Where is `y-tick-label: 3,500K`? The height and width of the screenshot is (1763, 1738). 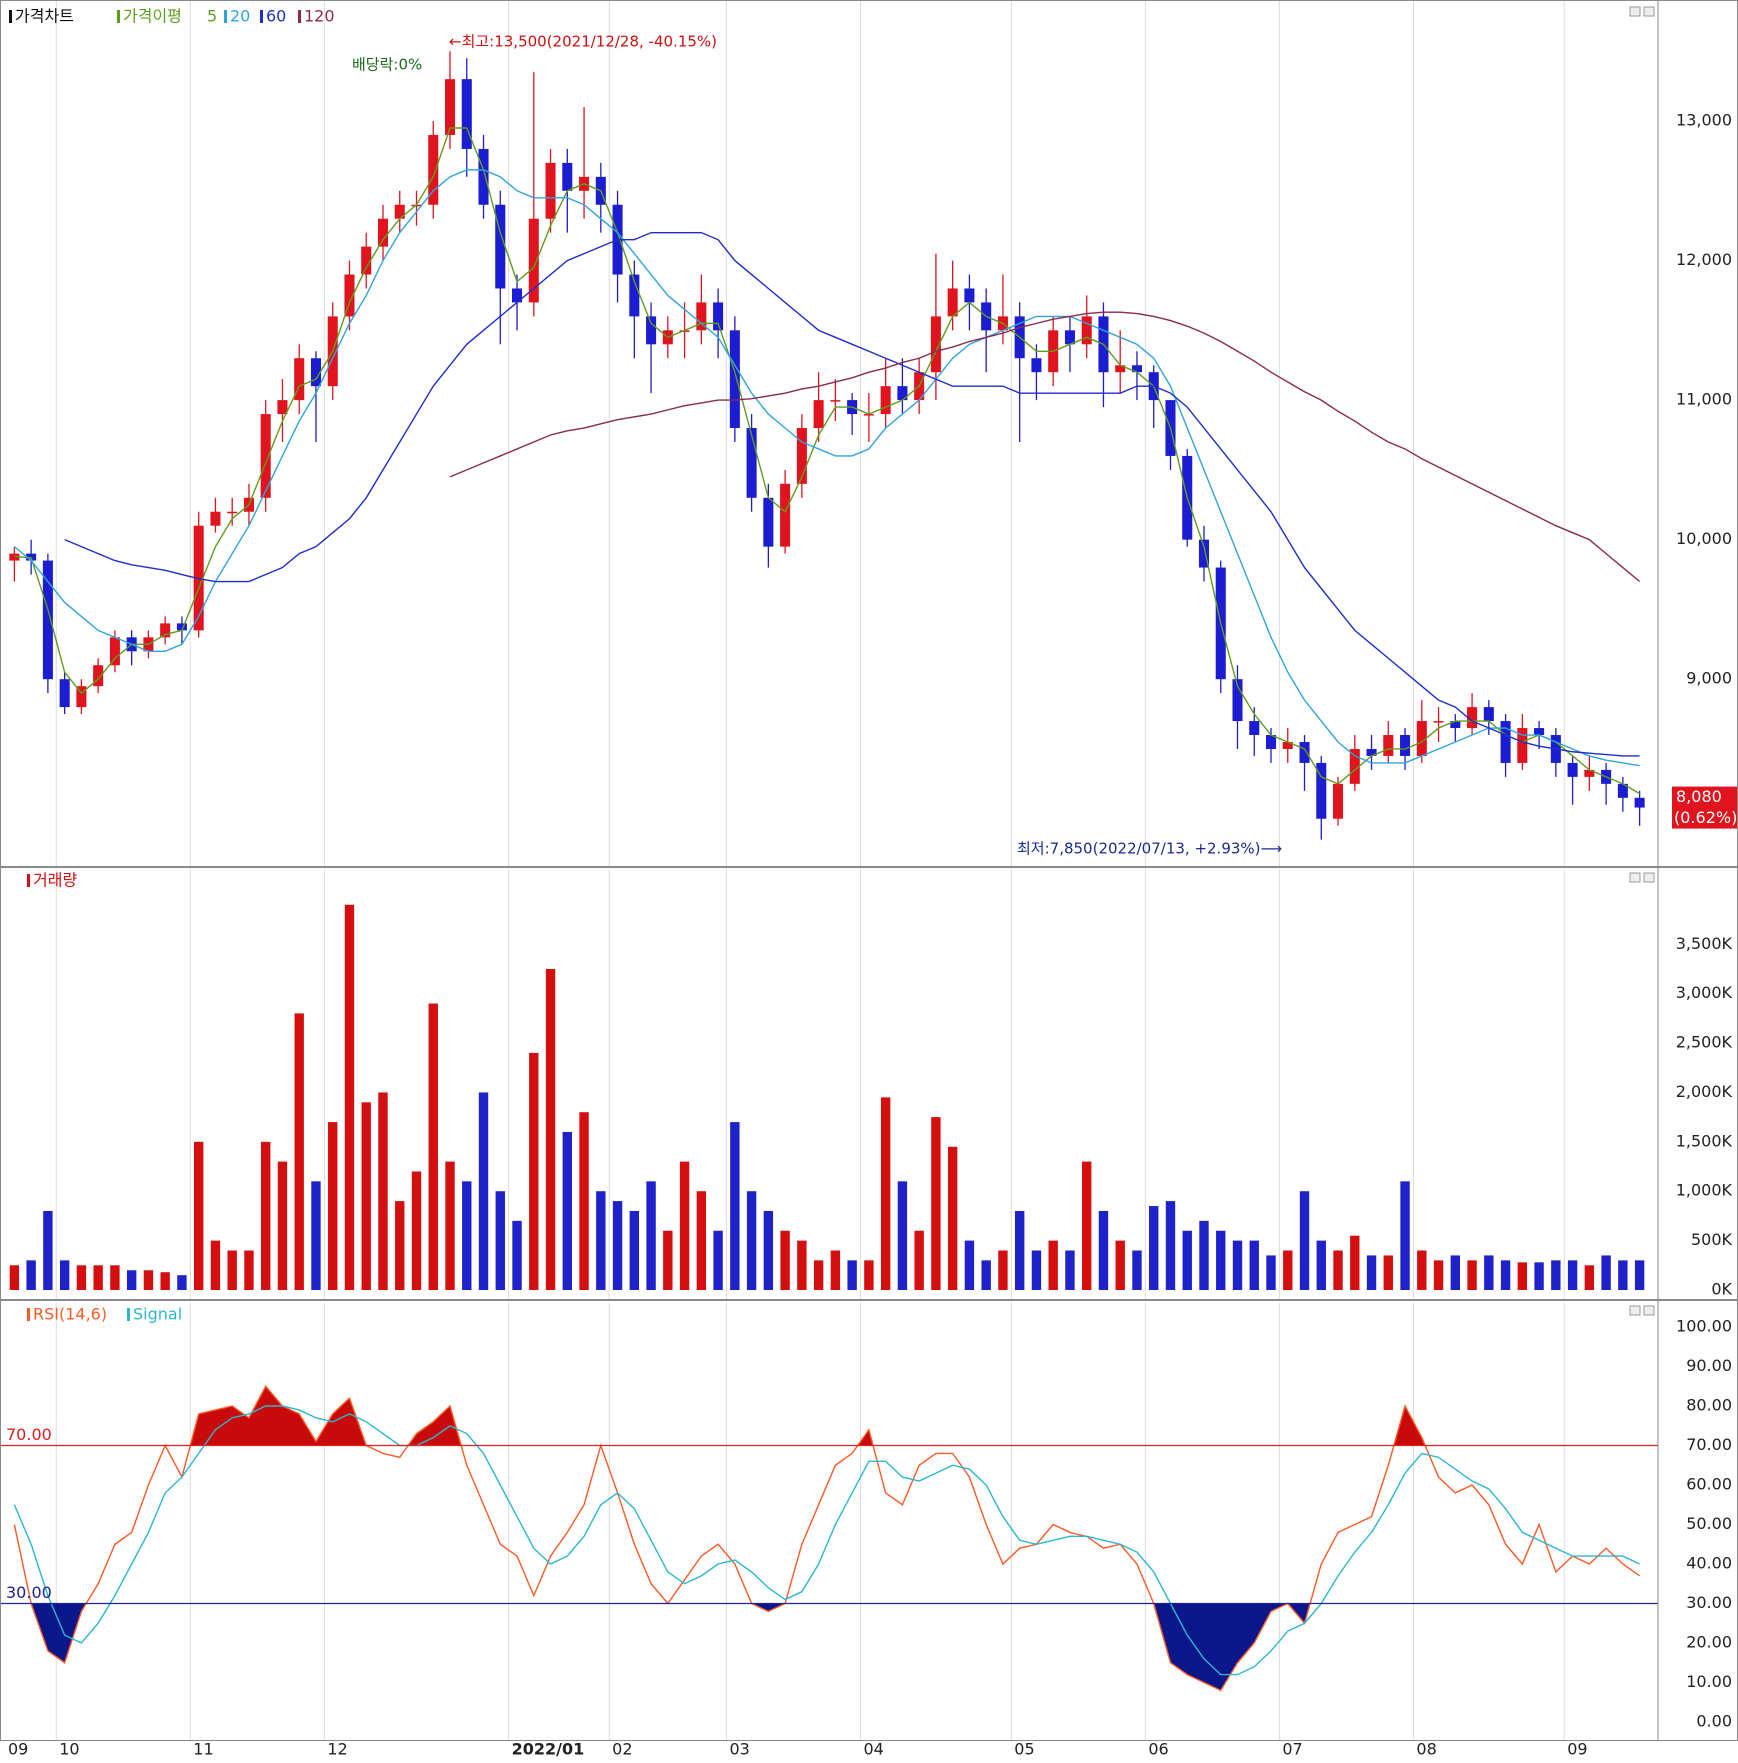
y-tick-label: 3,500K is located at coordinates (1704, 943).